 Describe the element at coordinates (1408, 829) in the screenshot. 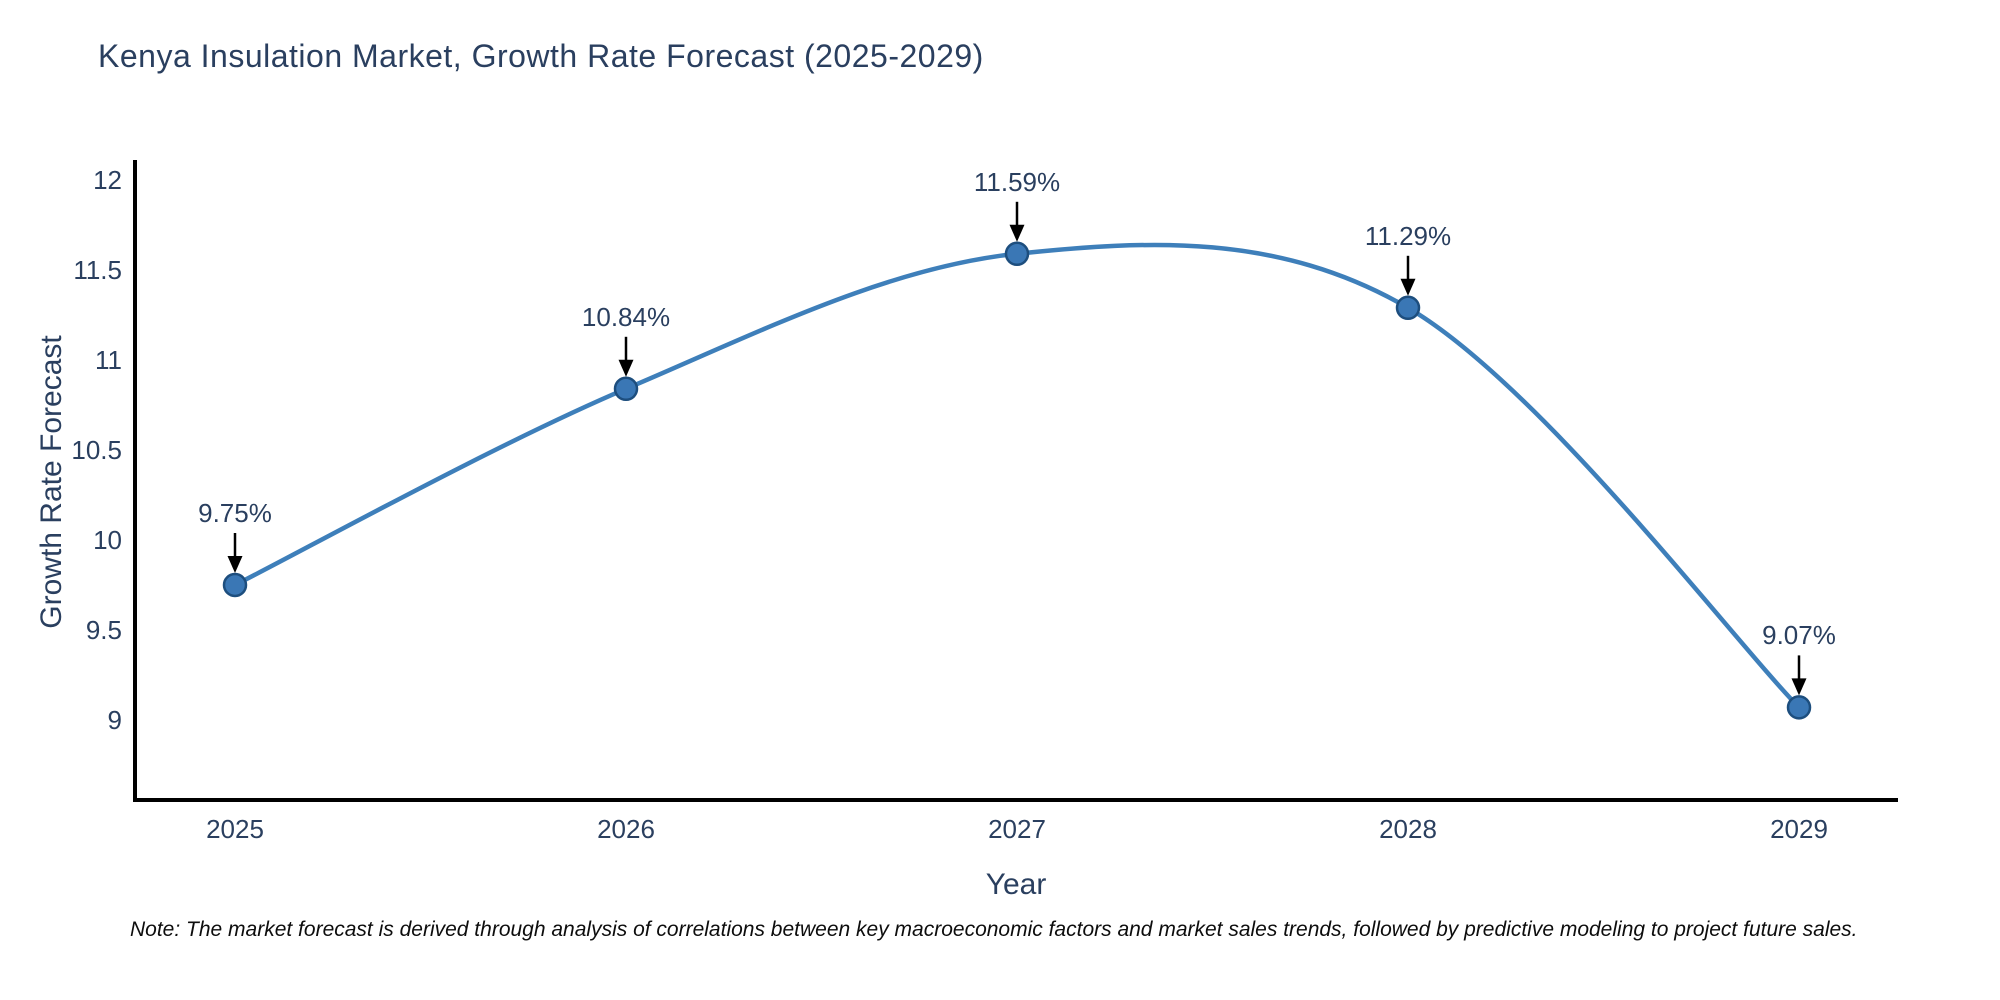

I see `x-tick-label: 2028` at that location.